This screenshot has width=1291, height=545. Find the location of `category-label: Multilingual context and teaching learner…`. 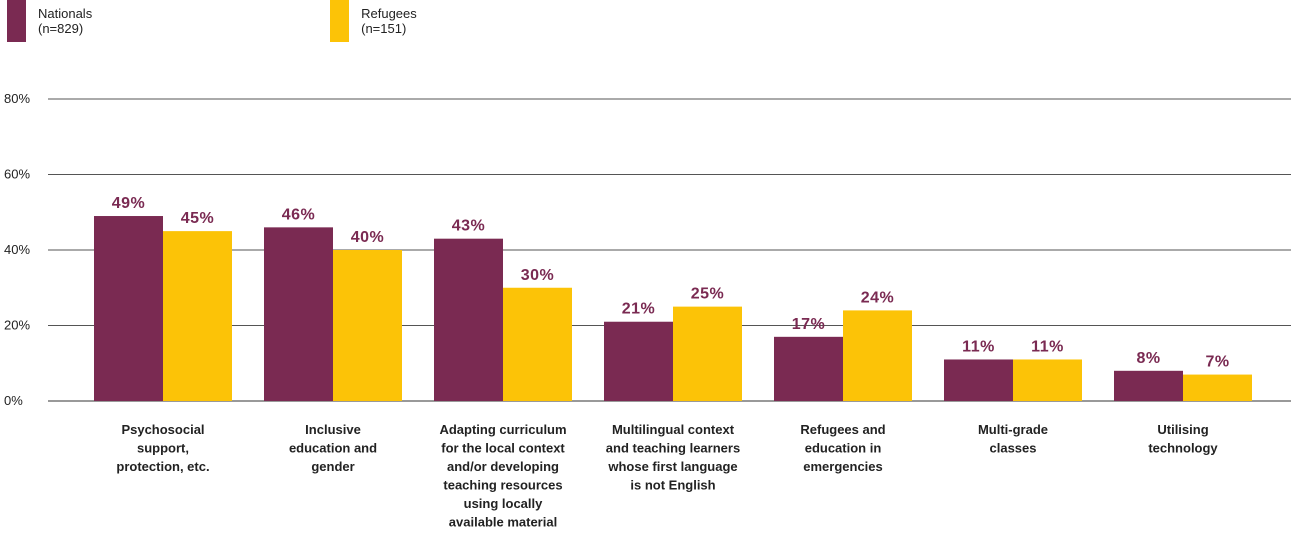

category-label: Multilingual context and teaching learner… is located at coordinates (673, 457).